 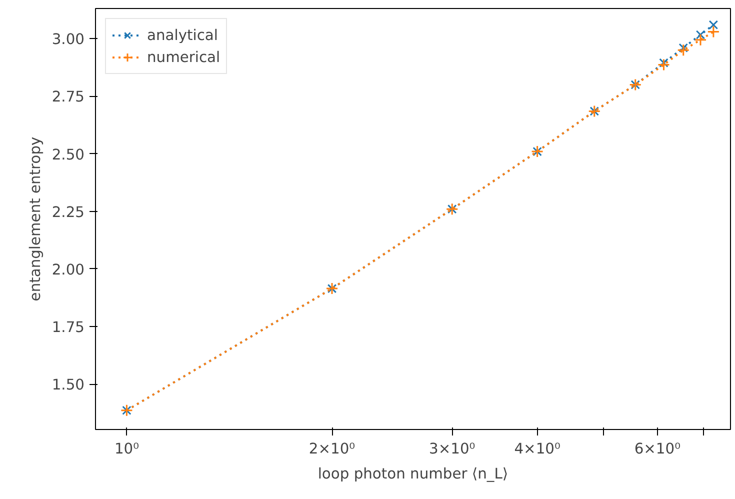 I want to click on y-tick-label: 1.75, so click(x=68, y=327).